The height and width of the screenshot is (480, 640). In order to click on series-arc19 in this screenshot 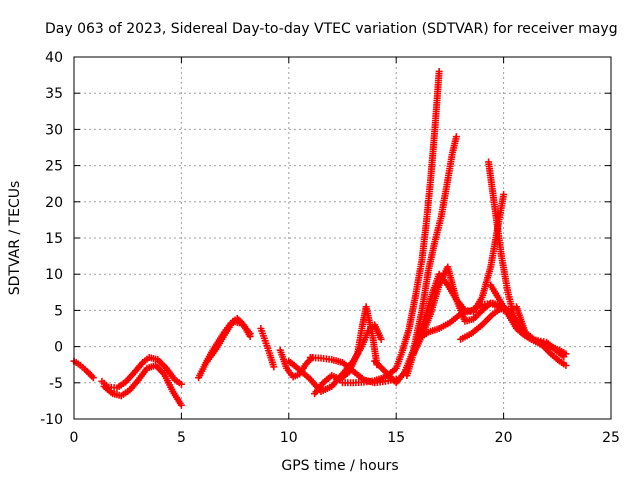, I will do `click(541, 330)`.